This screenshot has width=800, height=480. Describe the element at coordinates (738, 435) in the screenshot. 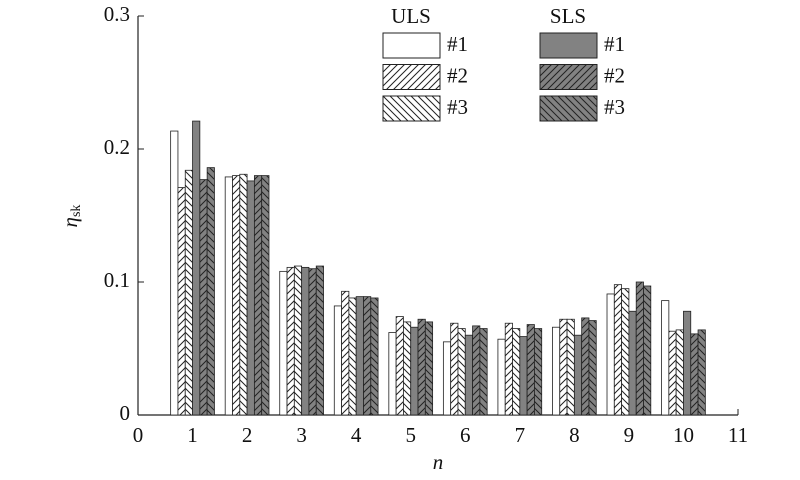

I see `x-tick-label: 11` at that location.